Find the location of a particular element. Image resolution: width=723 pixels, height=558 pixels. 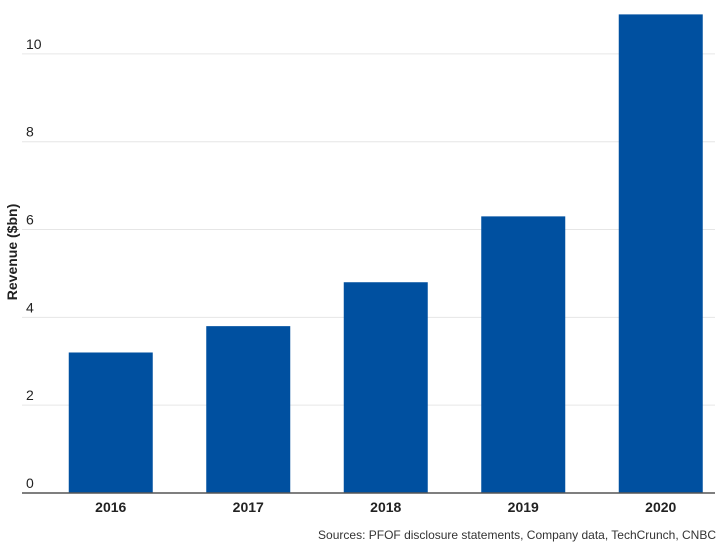

x-tick-label: 2016 is located at coordinates (110, 507).